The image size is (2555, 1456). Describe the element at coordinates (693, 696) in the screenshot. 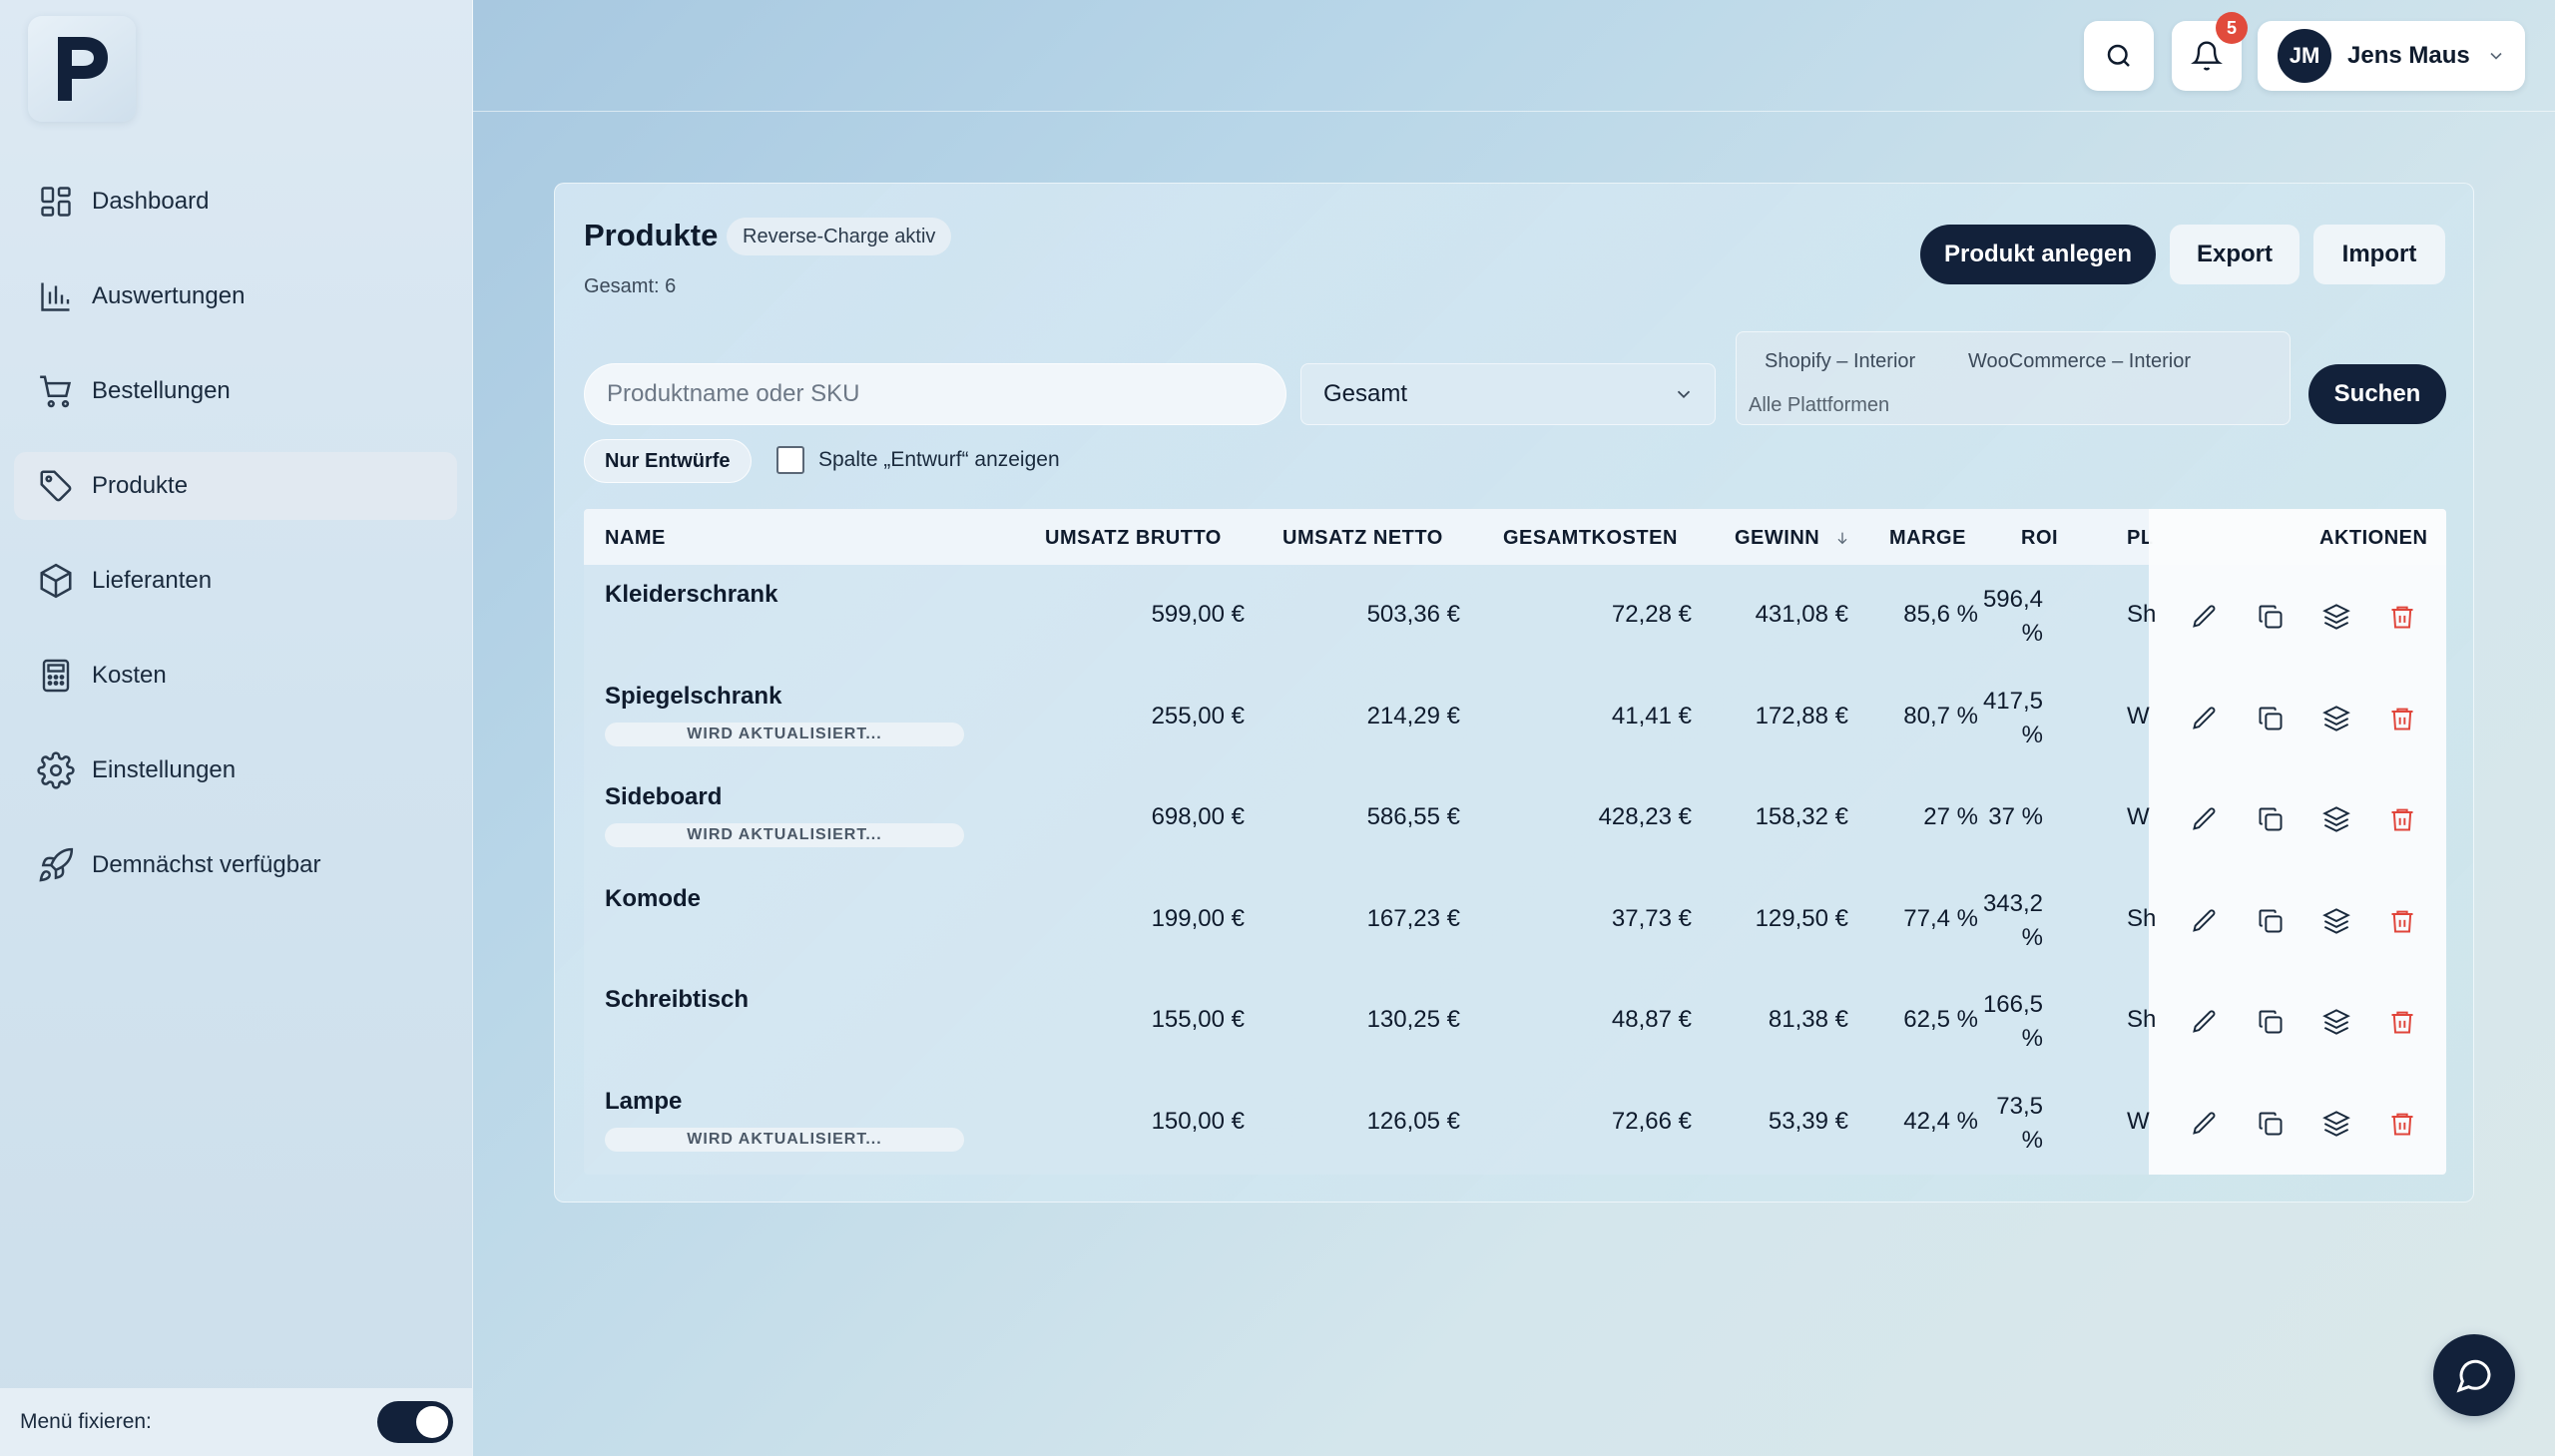

I see `cell-name: Spiegelschrank` at that location.